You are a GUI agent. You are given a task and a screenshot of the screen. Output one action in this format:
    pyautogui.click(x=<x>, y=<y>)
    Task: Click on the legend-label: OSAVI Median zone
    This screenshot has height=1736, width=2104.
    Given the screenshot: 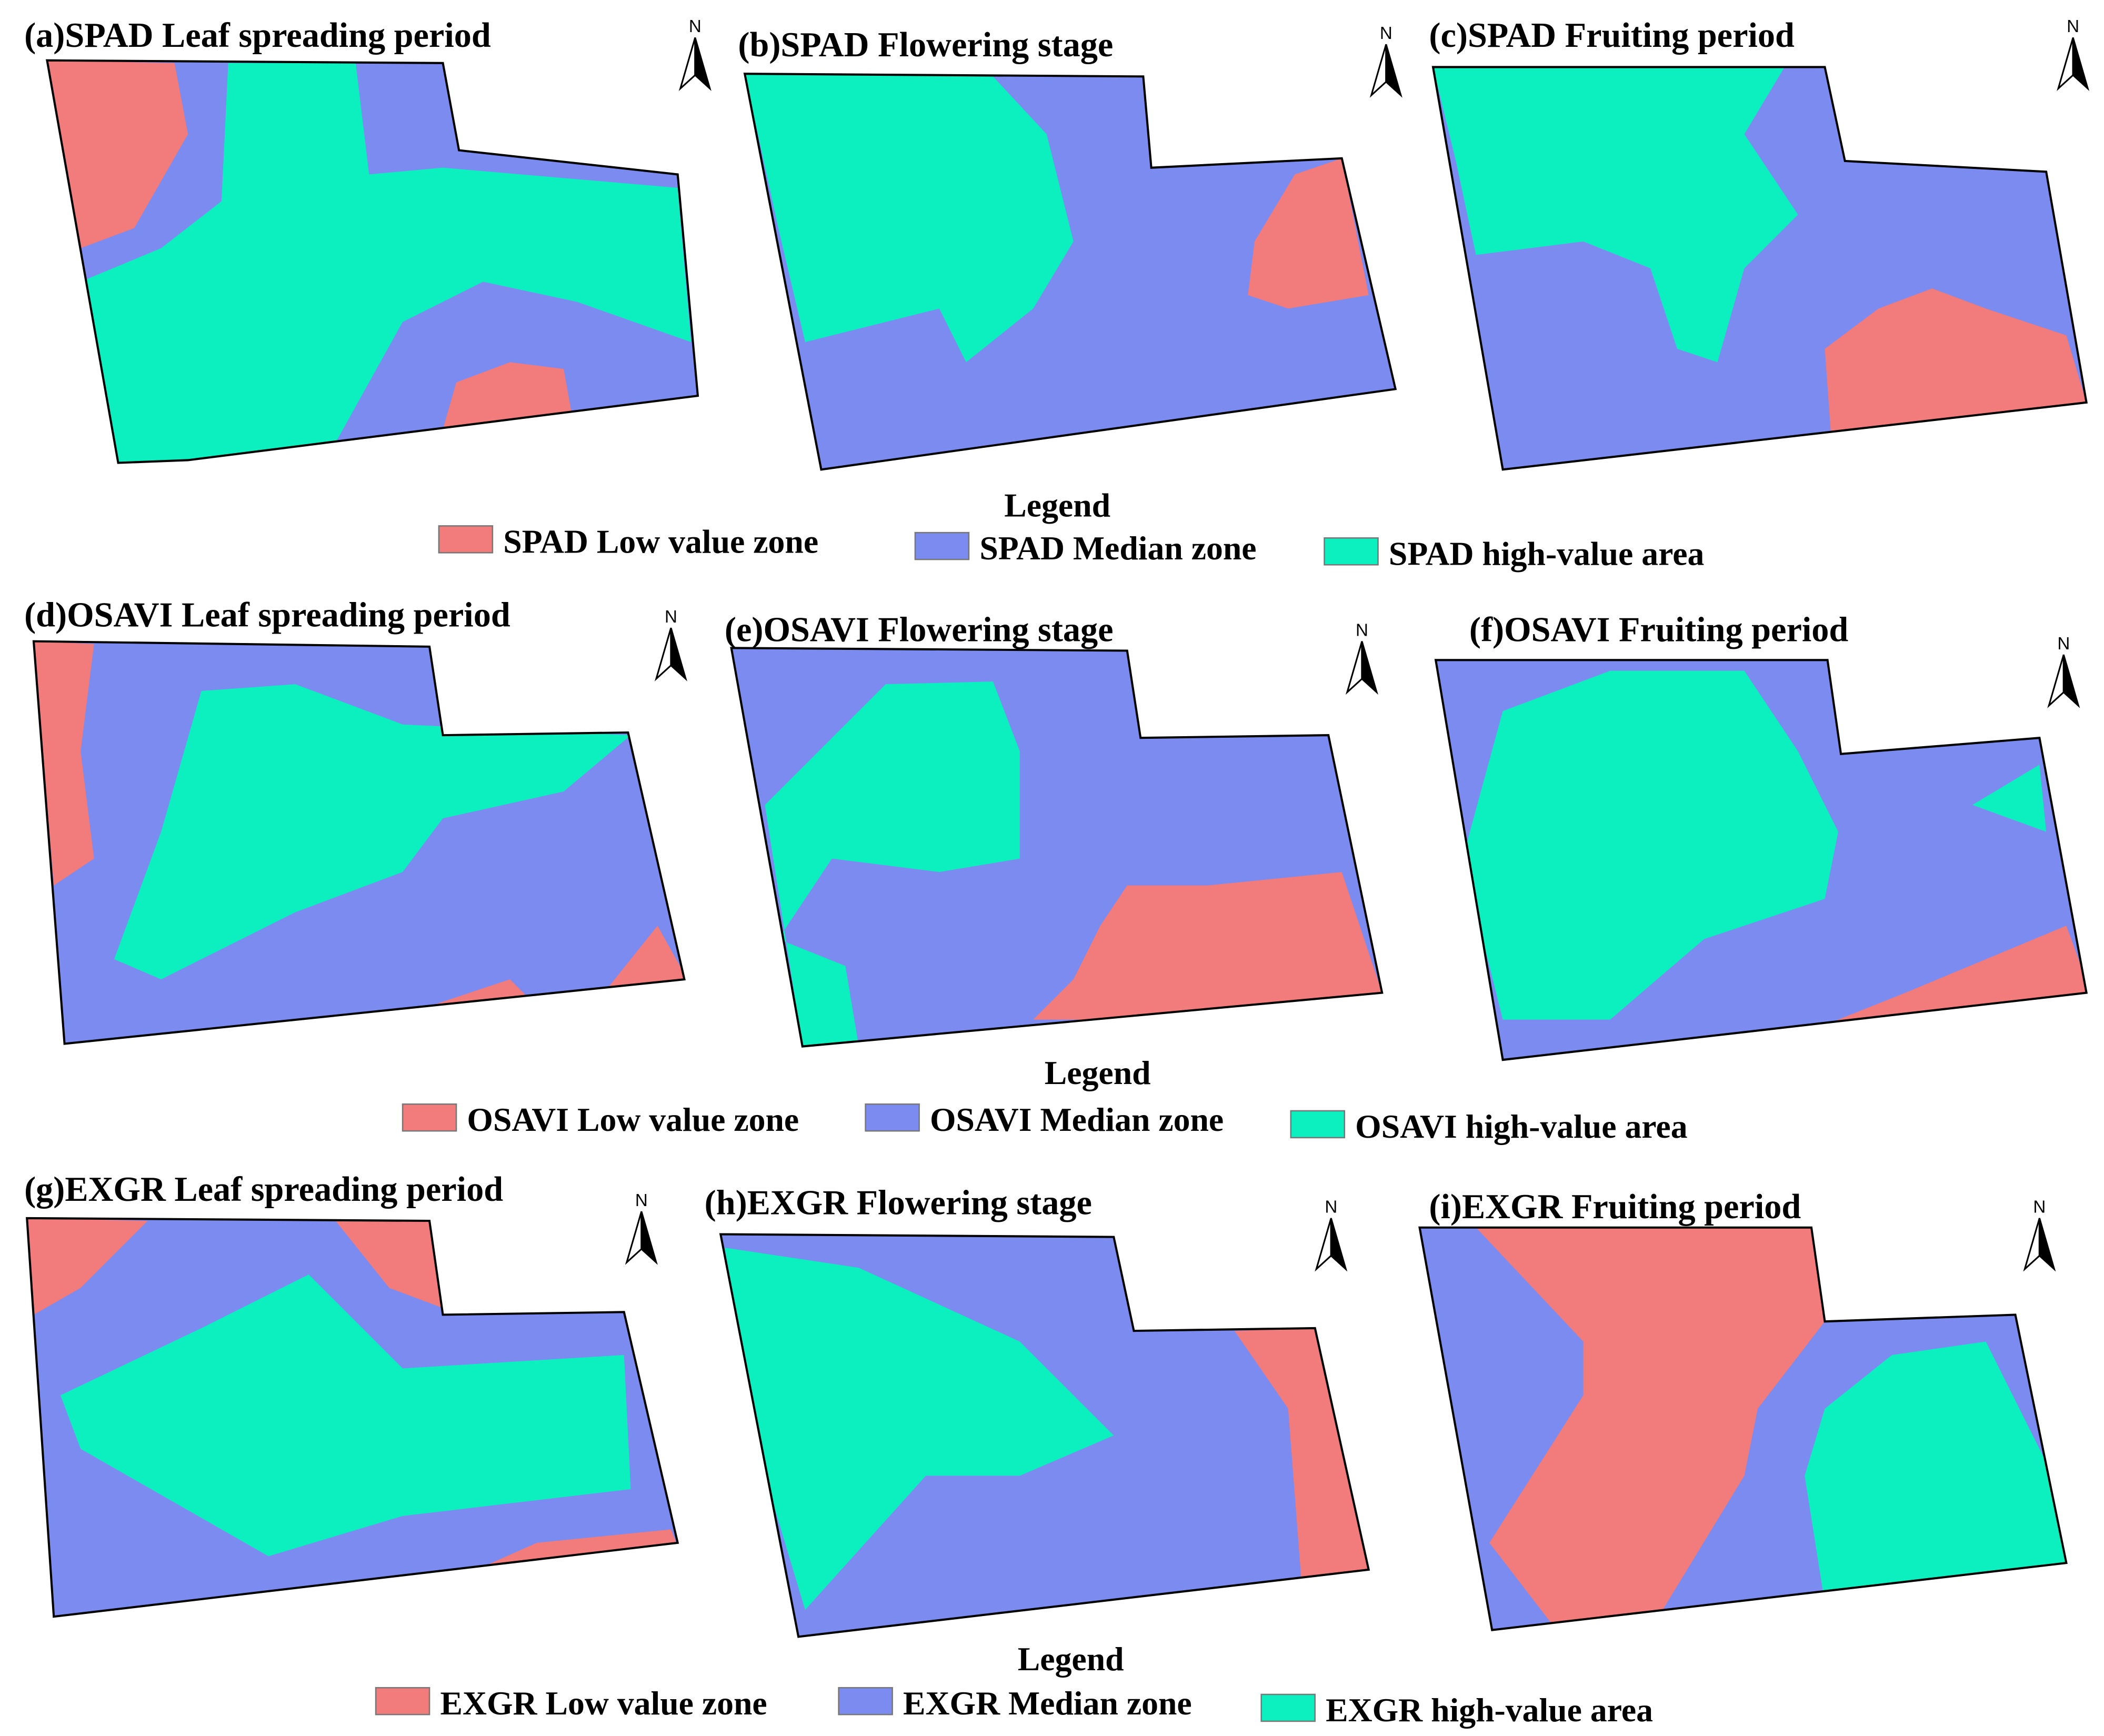 What is the action you would take?
    pyautogui.click(x=1077, y=1119)
    